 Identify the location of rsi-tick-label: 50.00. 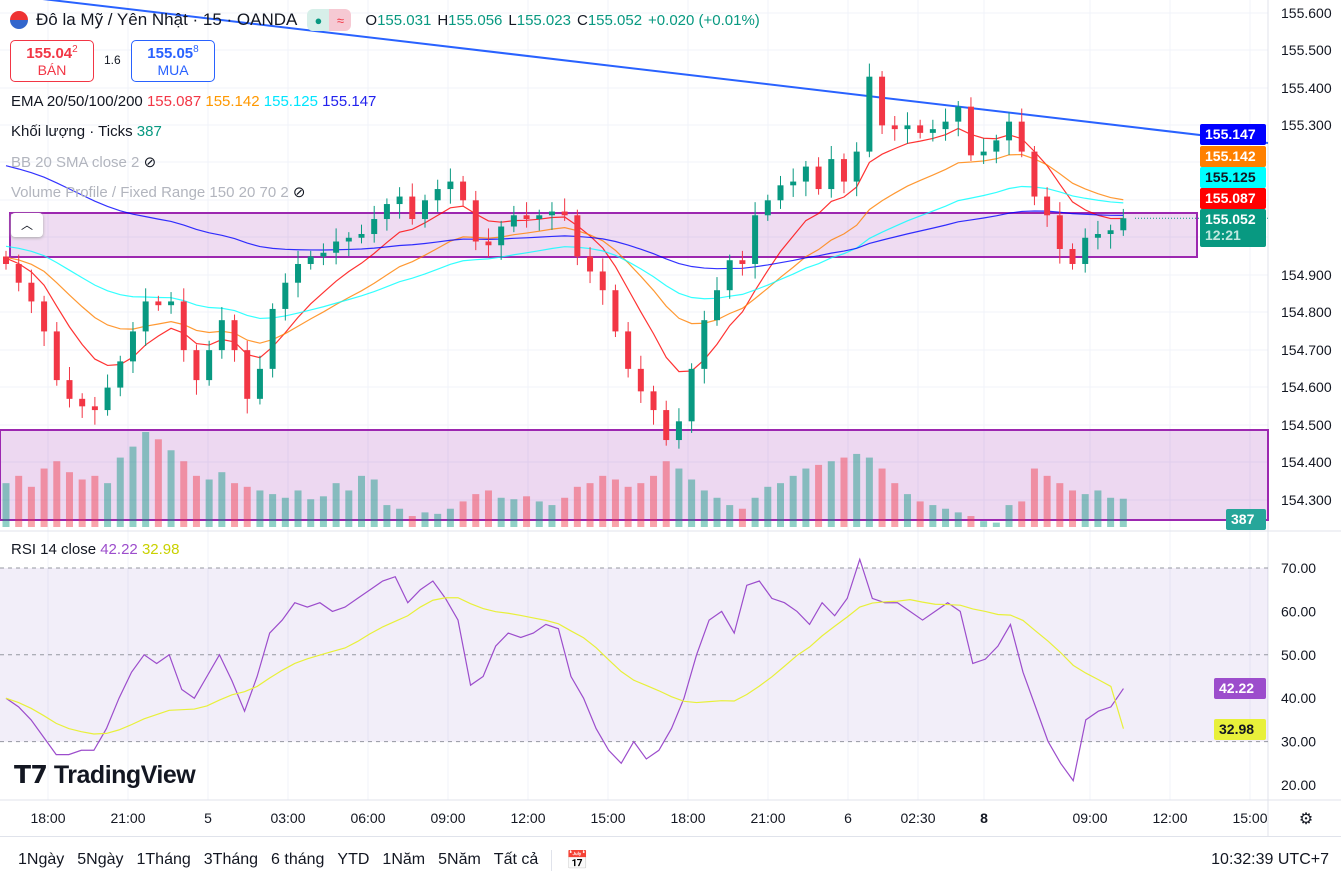
(1298, 655).